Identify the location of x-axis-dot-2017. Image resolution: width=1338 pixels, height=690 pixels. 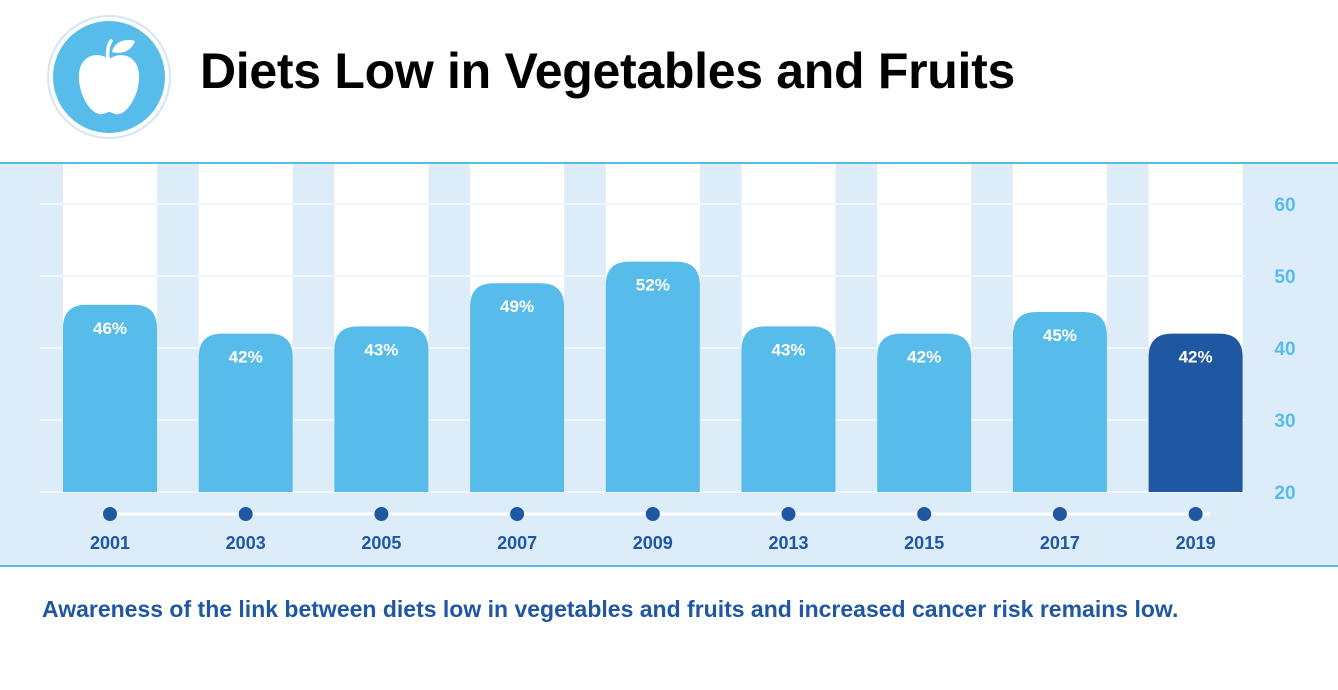
(1059, 514).